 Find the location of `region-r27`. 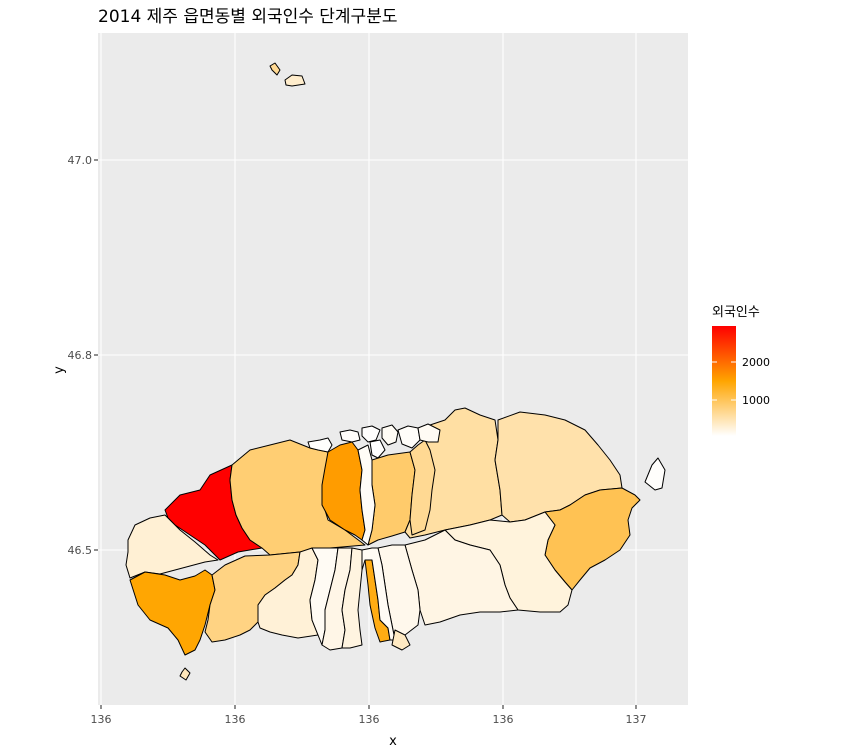

region-r27 is located at coordinates (320, 445).